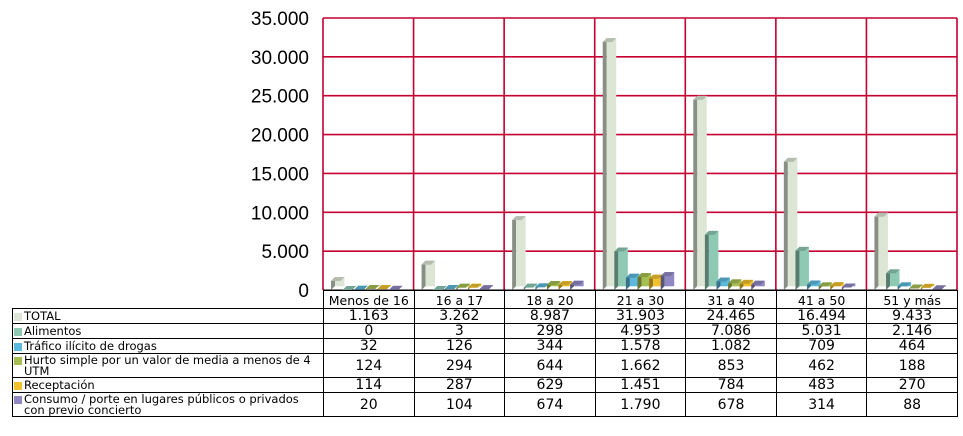  Describe the element at coordinates (168, 299) in the screenshot. I see `table-corner` at that location.